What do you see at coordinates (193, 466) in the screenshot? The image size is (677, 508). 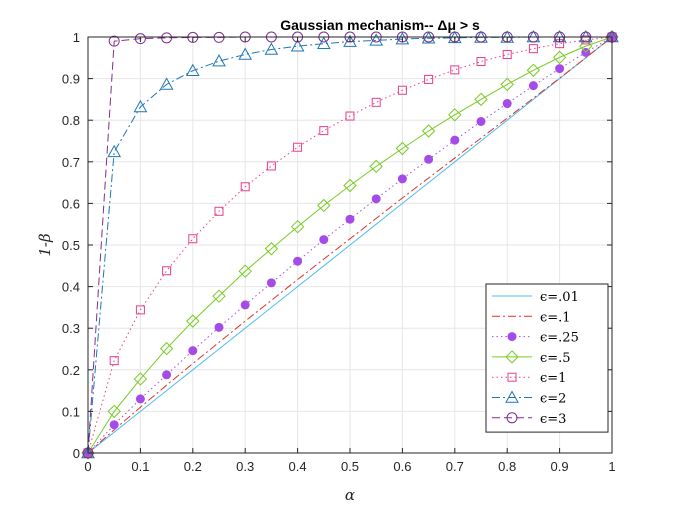 I see `x-tick-label: 0.2` at bounding box center [193, 466].